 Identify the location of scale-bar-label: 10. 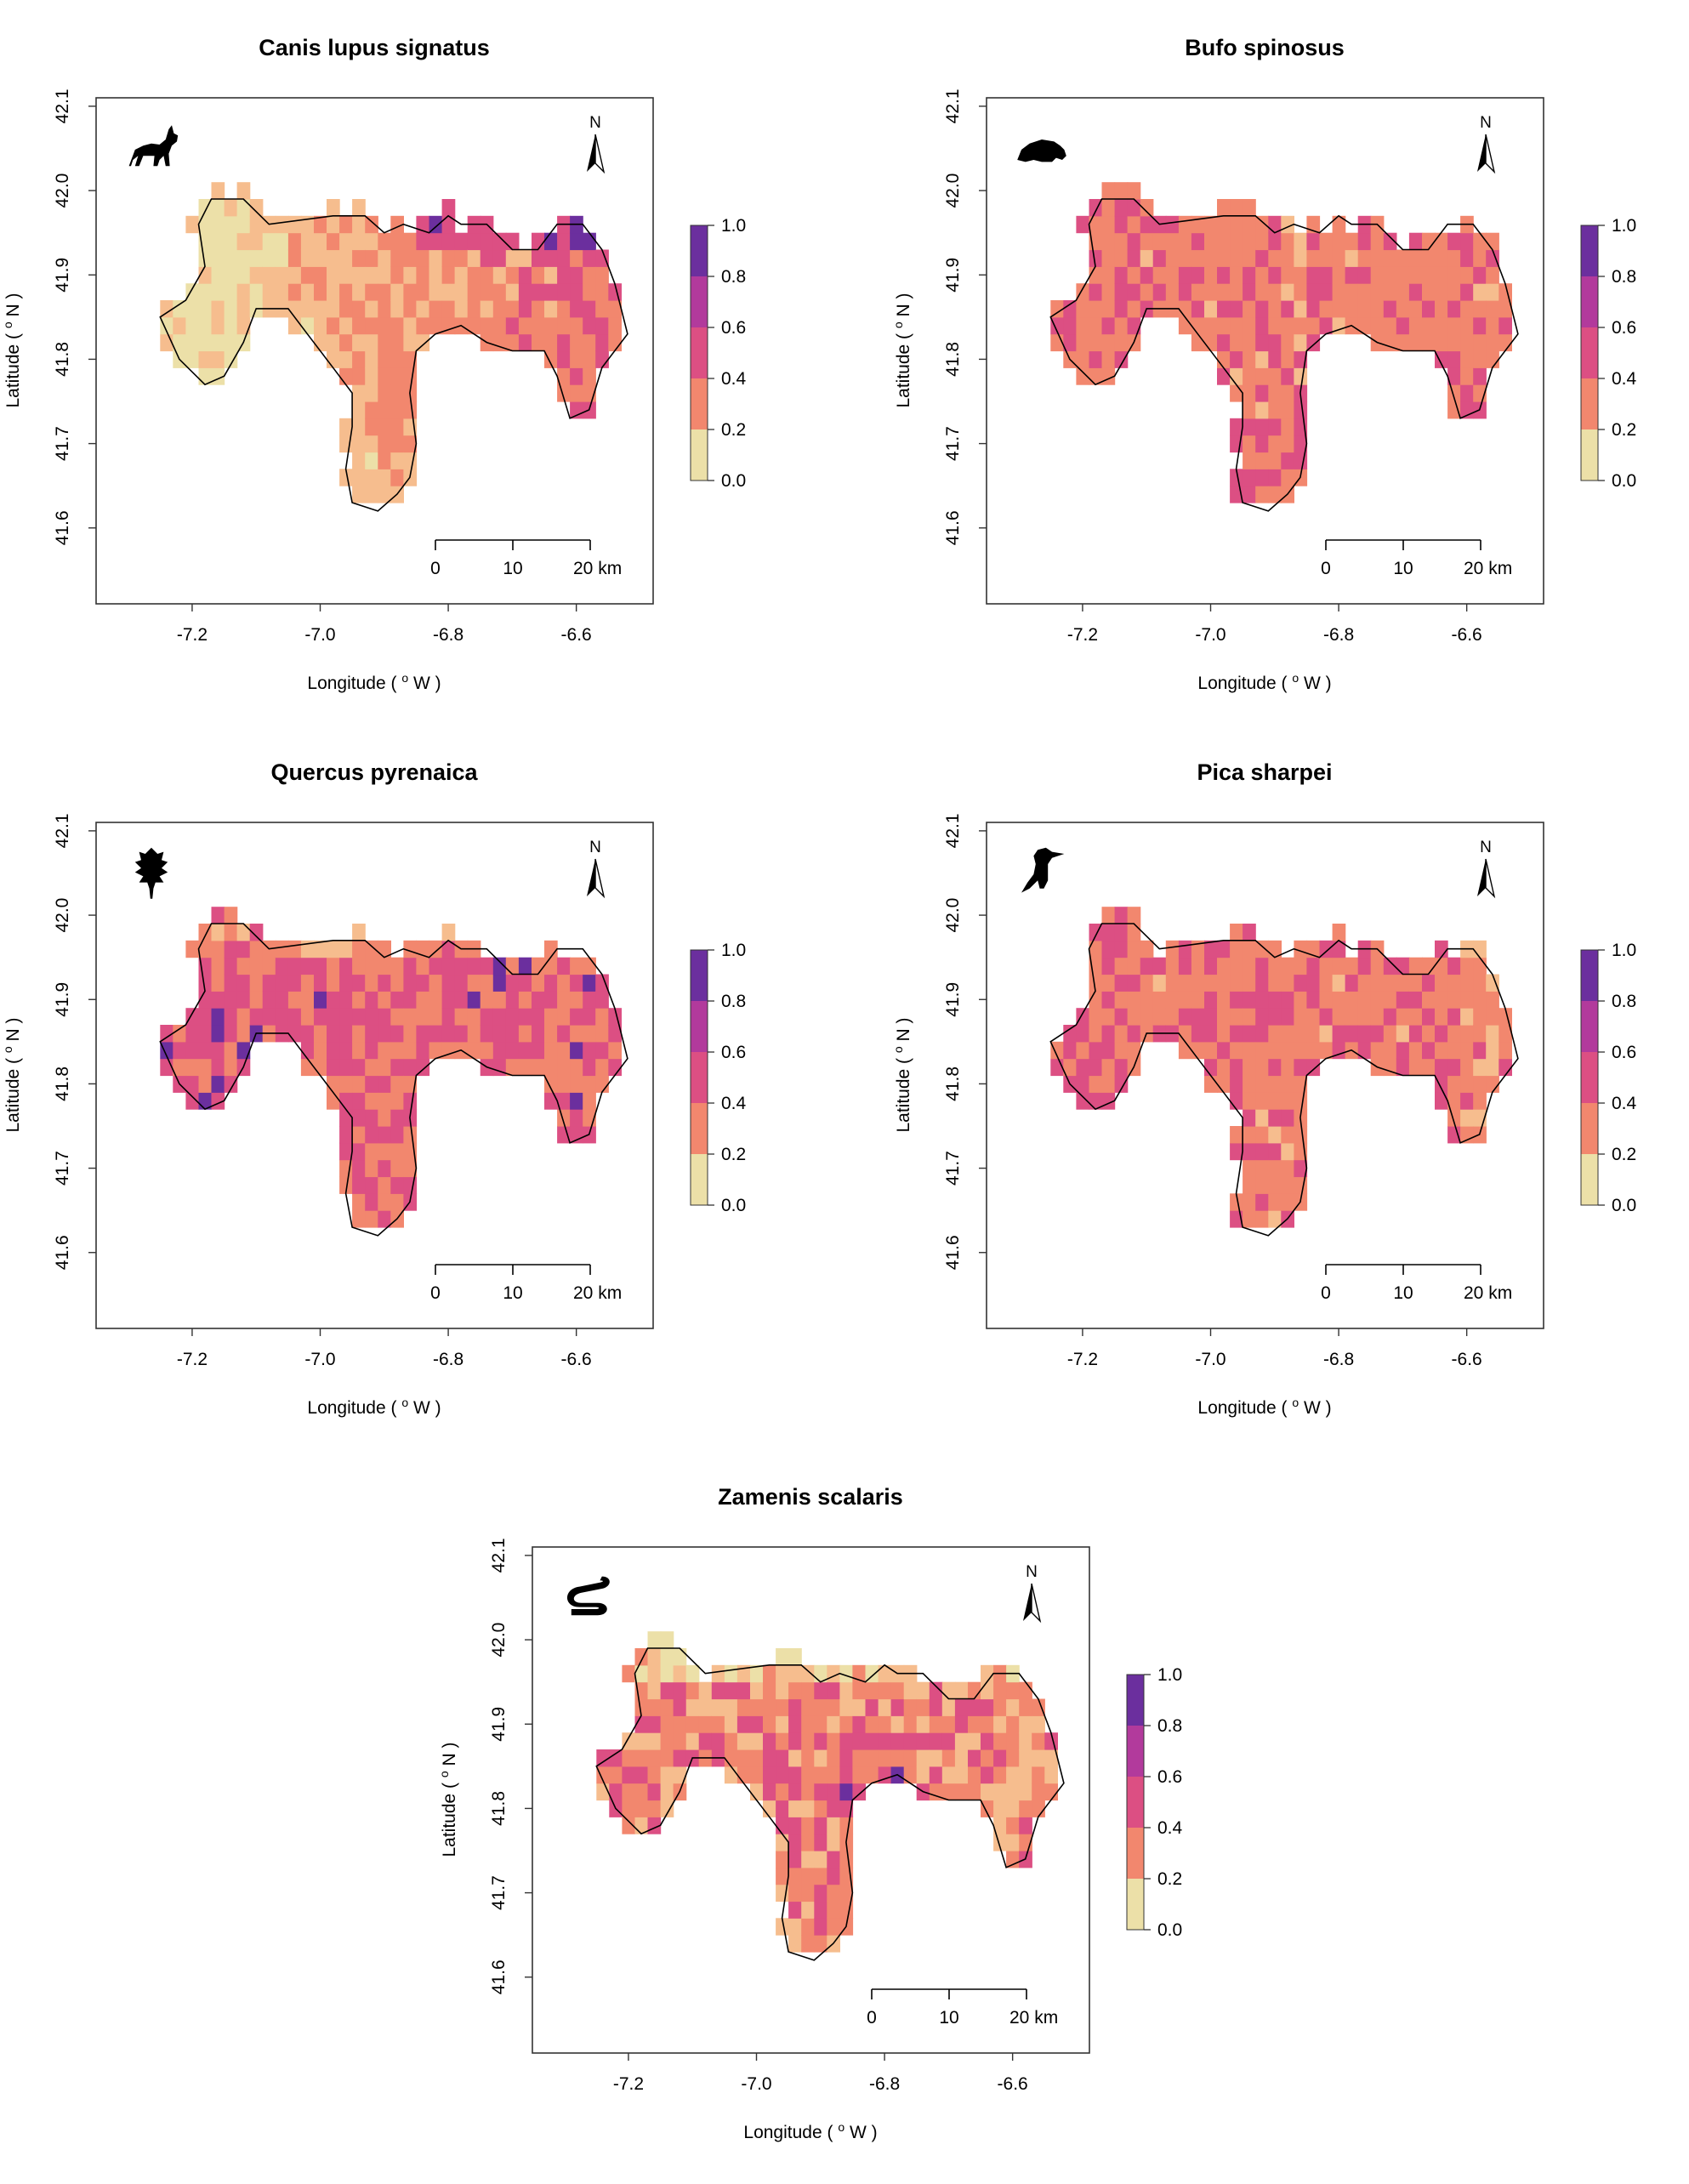
(512, 568).